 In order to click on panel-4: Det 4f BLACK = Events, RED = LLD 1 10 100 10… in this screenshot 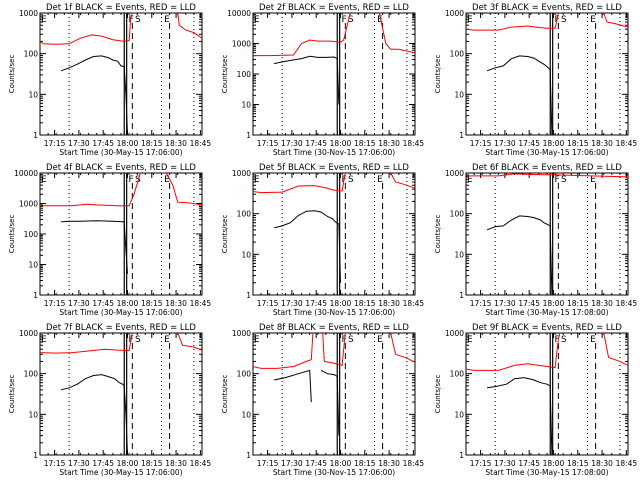, I will do `click(109, 240)`.